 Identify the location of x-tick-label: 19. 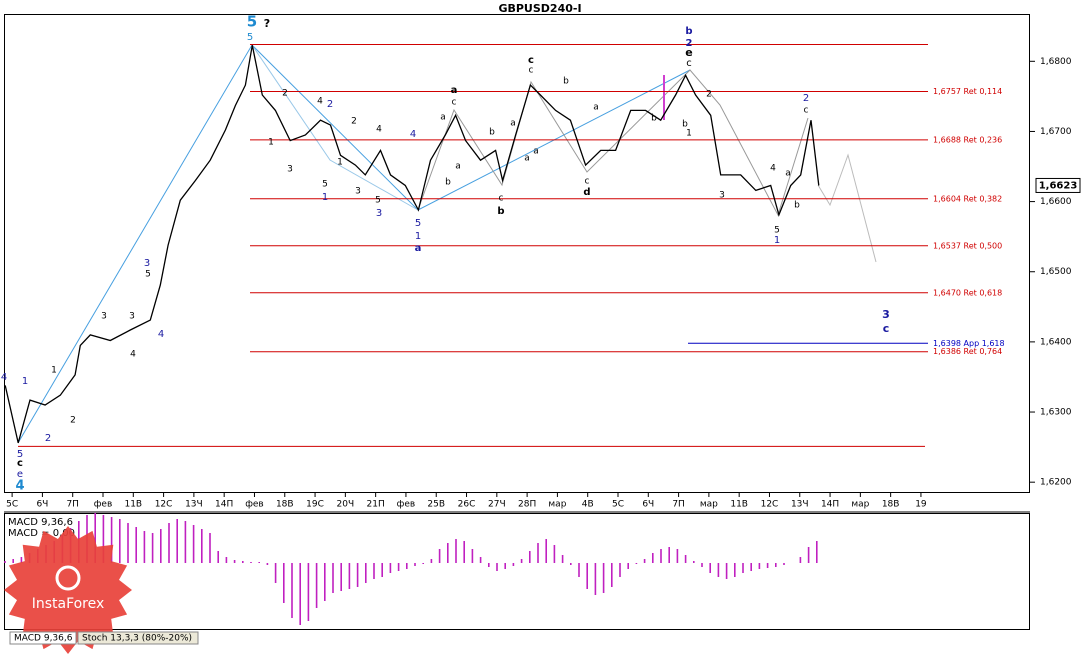
(921, 505).